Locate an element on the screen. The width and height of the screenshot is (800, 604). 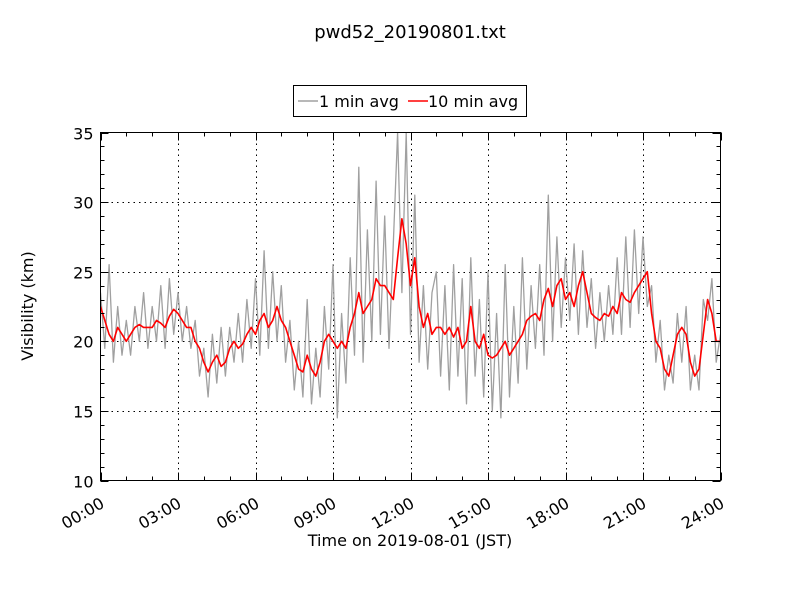
y-axis-label: Visibility (km) is located at coordinates (27, 305).